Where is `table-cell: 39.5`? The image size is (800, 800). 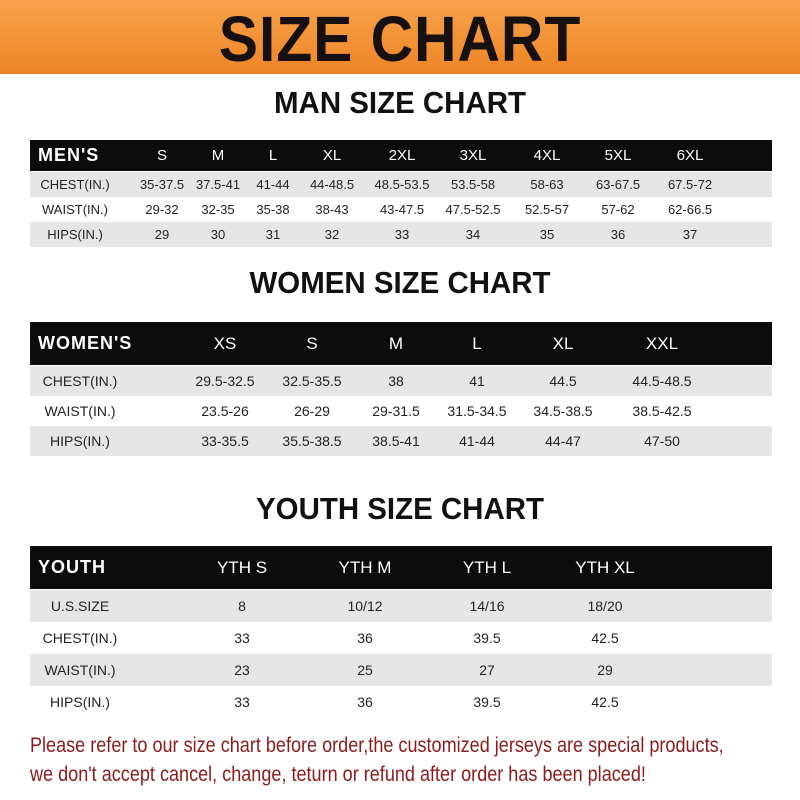
table-cell: 39.5 is located at coordinates (487, 637).